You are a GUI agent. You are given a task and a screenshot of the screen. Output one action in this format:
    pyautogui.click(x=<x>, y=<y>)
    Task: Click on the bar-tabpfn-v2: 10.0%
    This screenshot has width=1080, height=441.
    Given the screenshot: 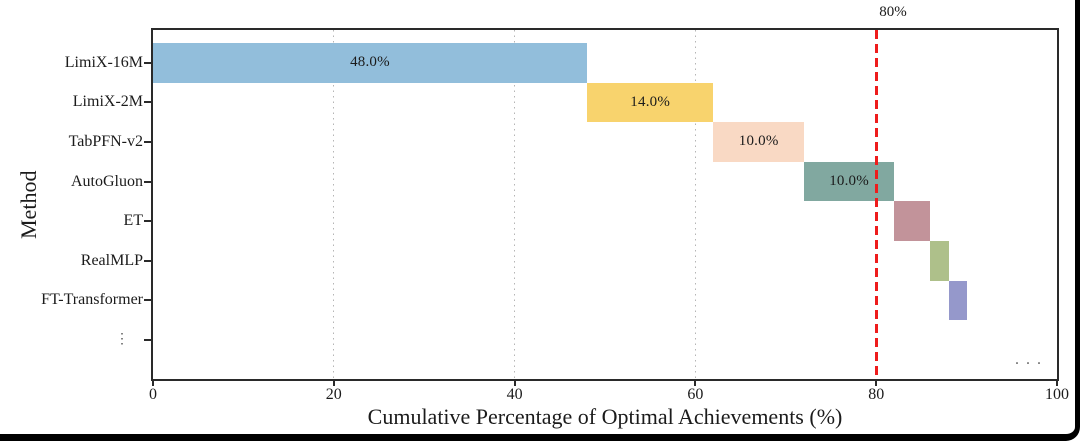 What is the action you would take?
    pyautogui.click(x=758, y=142)
    